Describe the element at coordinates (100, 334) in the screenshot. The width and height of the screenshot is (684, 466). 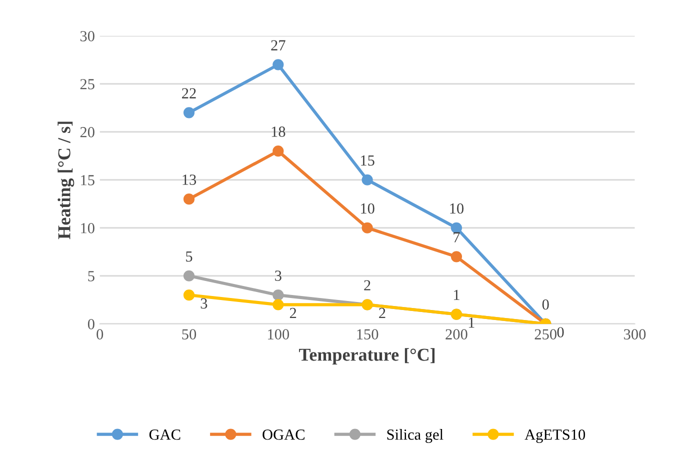
I see `x-tick-label: 0` at that location.